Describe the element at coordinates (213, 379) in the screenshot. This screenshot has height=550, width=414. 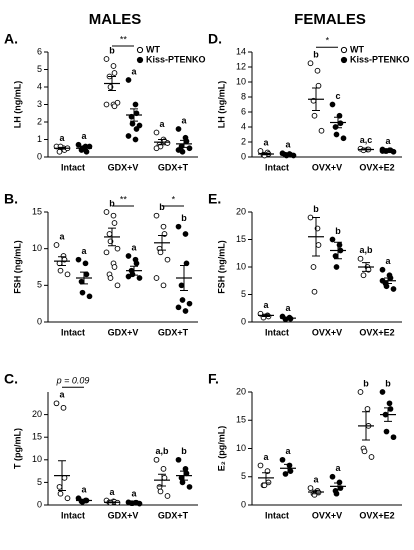
I see `panel-label: F.` at that location.